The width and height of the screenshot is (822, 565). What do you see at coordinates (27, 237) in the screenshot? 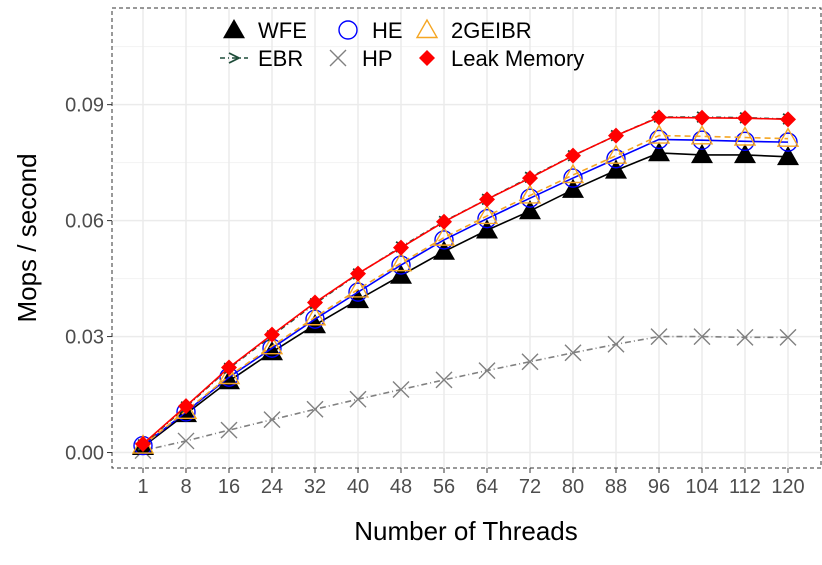
I see `y-axis-title: Mops / second` at bounding box center [27, 237].